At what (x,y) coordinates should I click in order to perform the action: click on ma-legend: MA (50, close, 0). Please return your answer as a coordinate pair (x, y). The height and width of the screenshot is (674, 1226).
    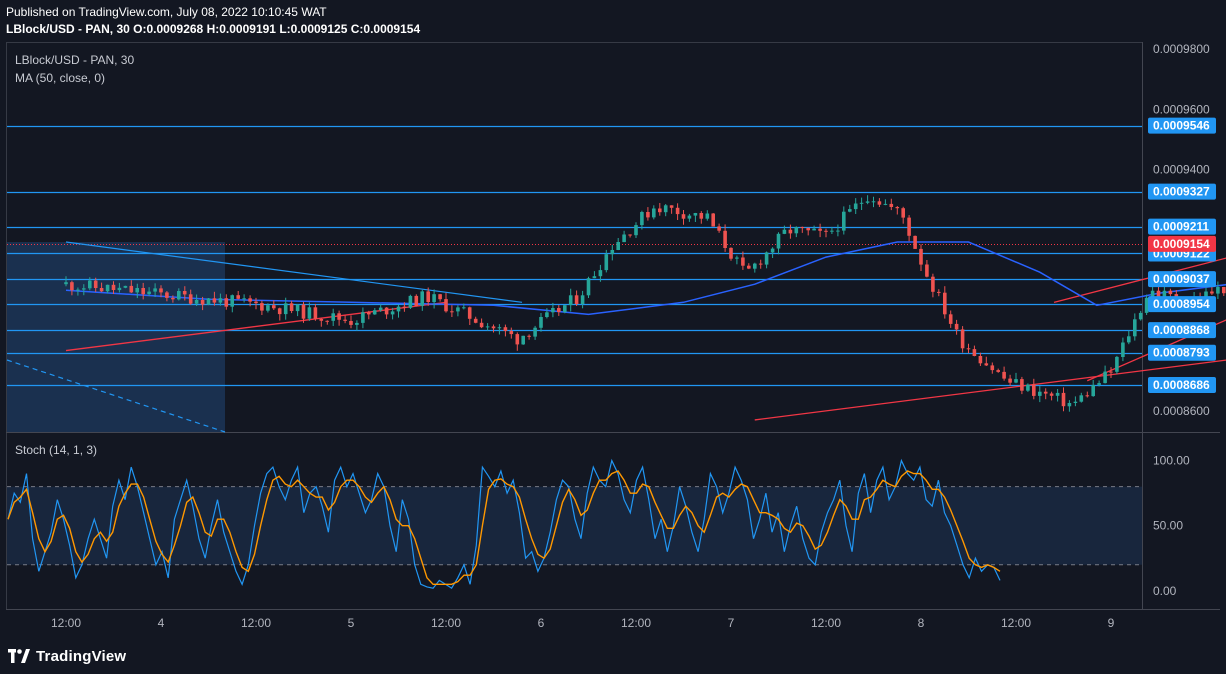
    Looking at the image, I should click on (60, 78).